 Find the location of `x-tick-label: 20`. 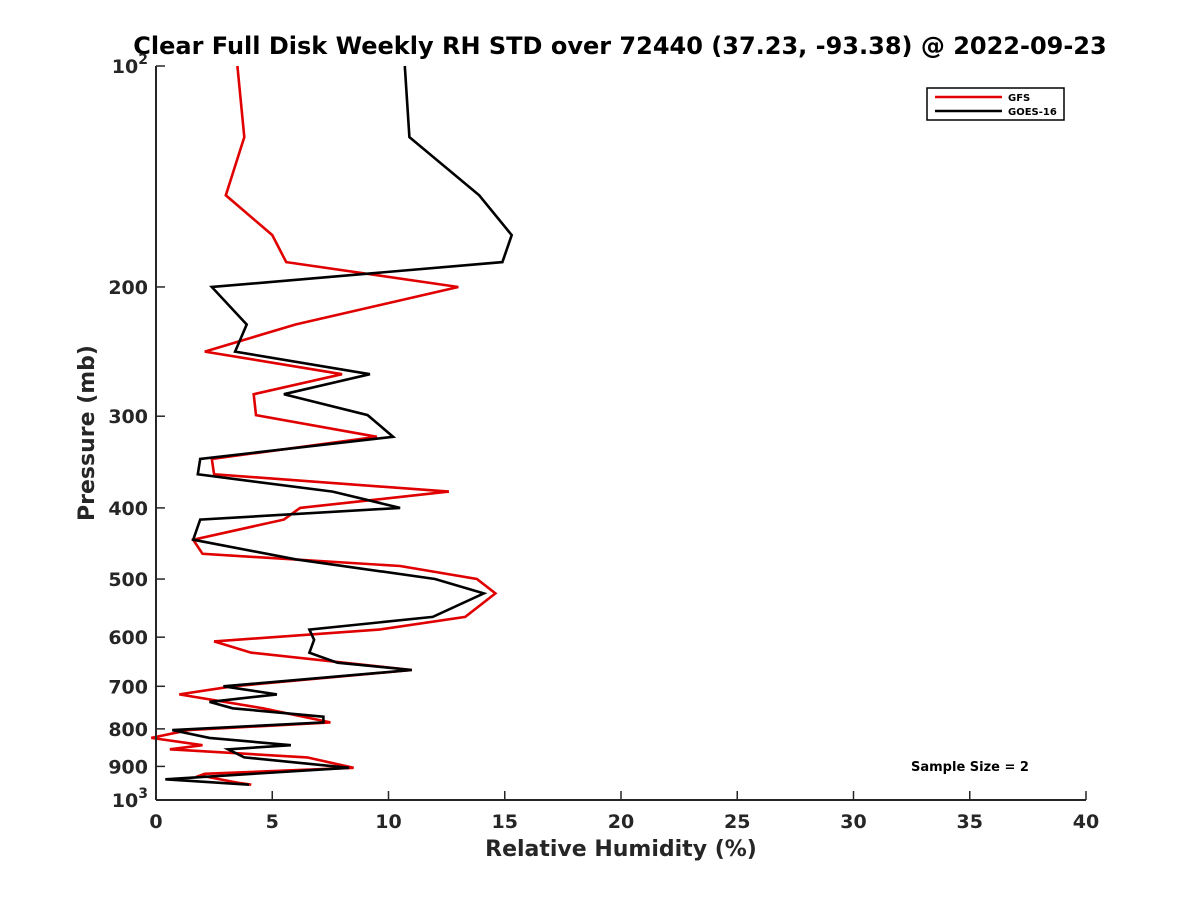

x-tick-label: 20 is located at coordinates (621, 822).